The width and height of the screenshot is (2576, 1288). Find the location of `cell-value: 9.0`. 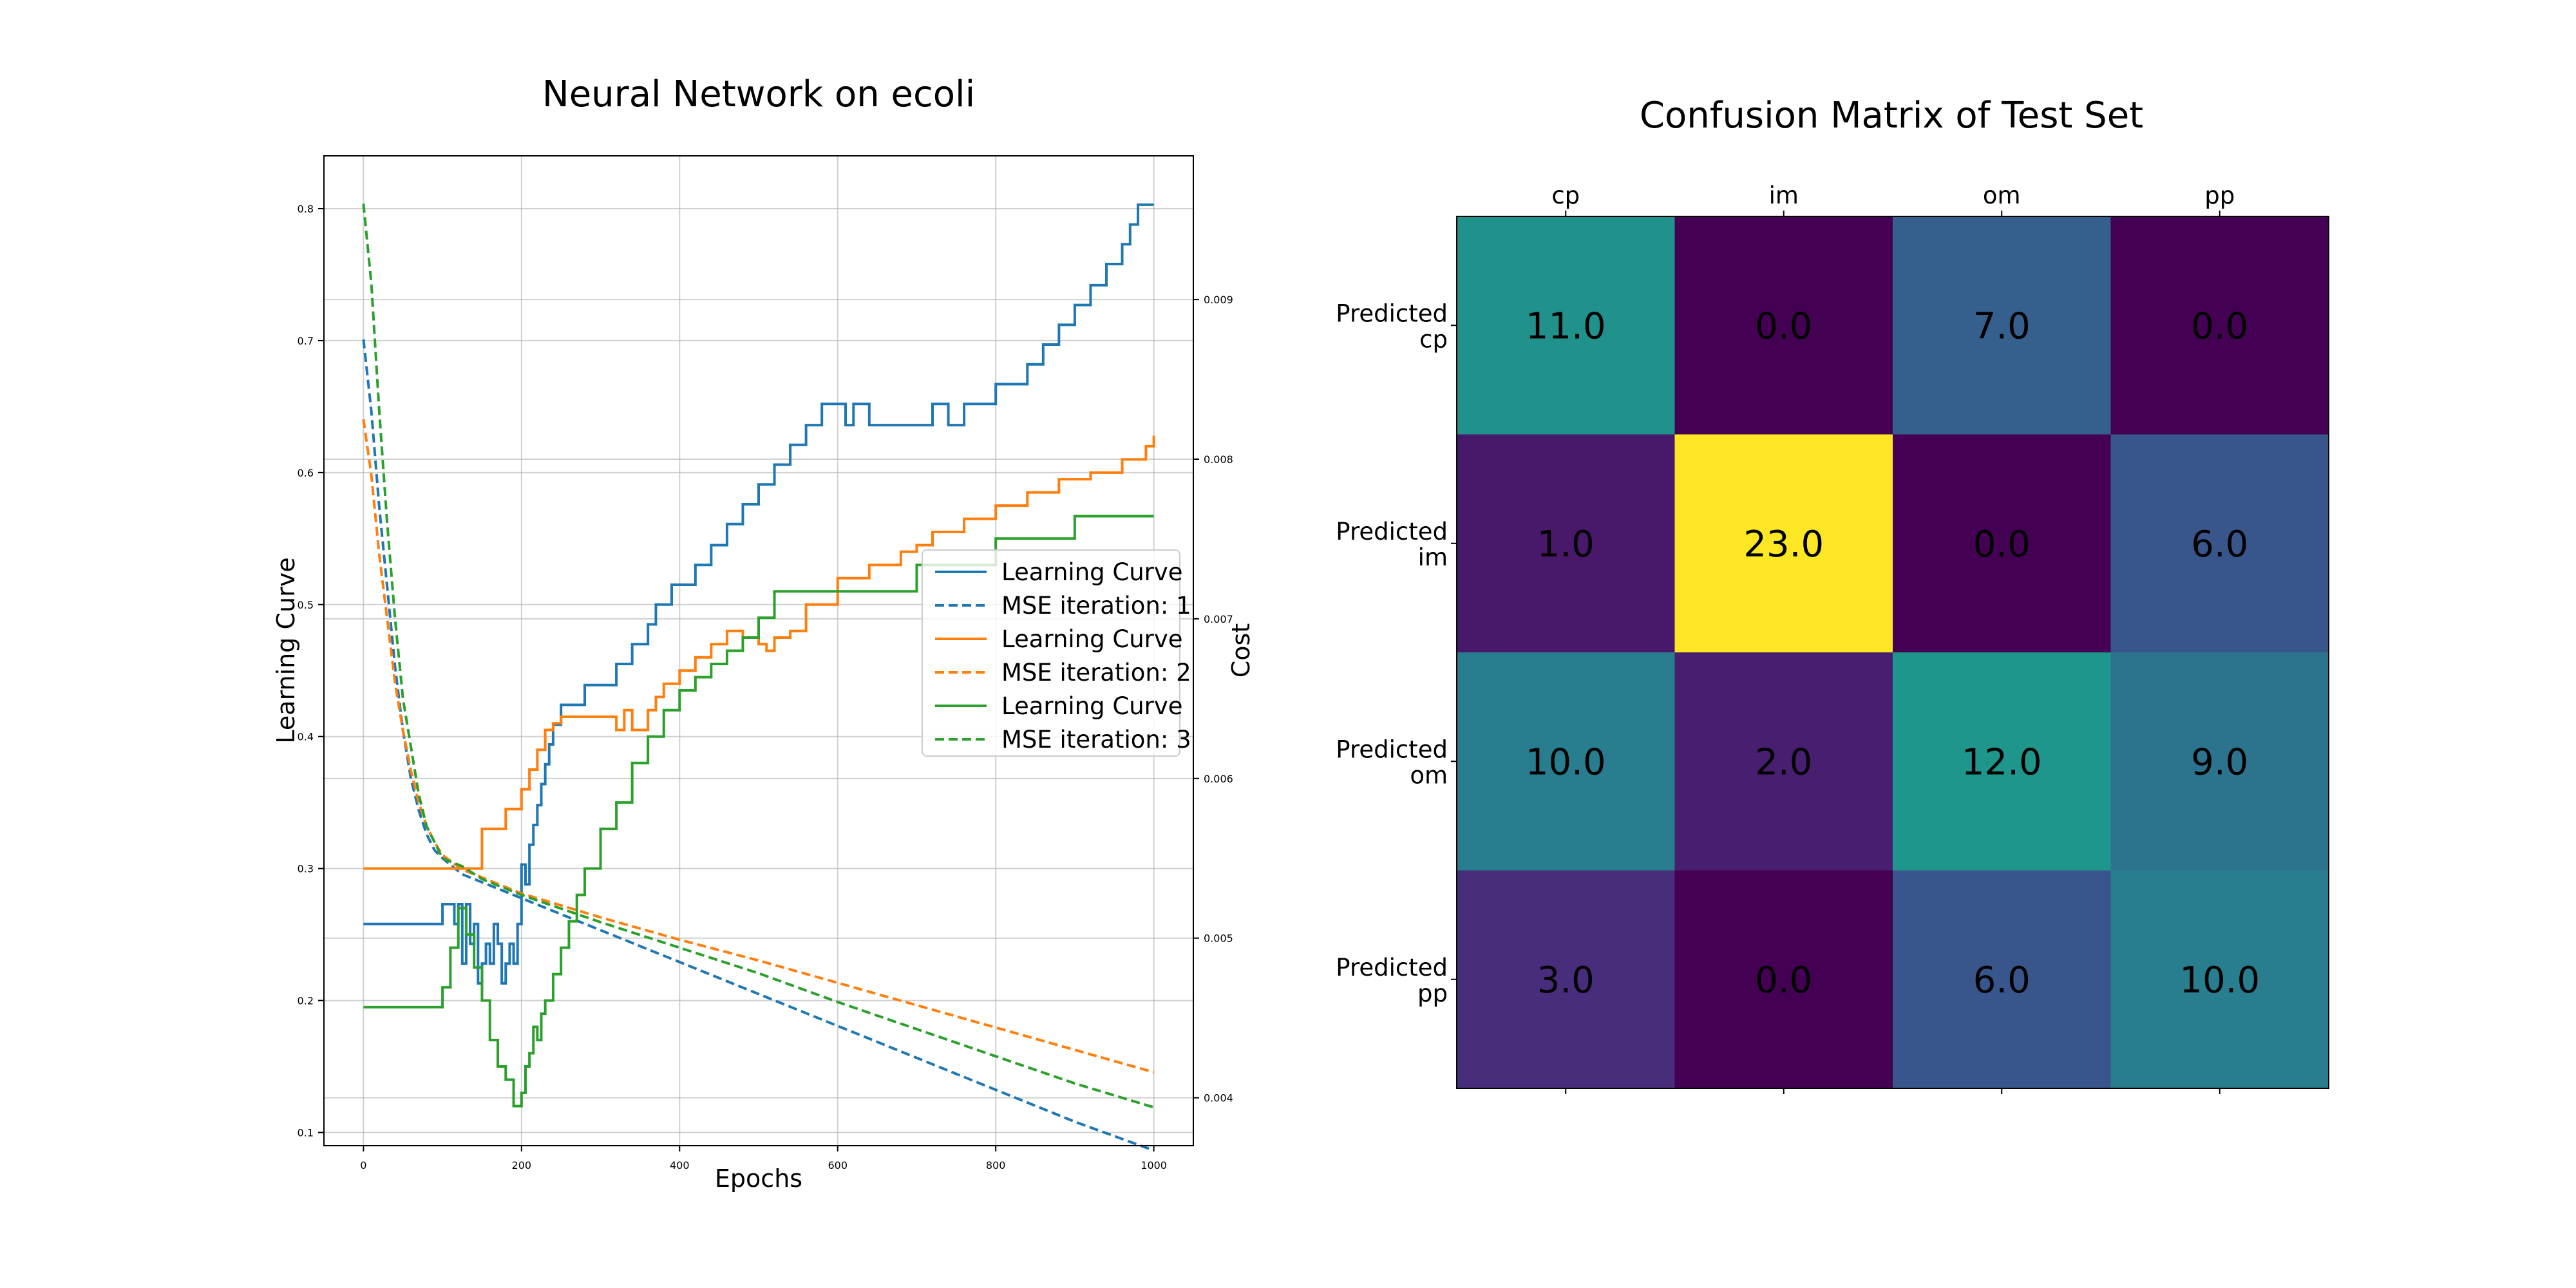

cell-value: 9.0 is located at coordinates (2219, 762).